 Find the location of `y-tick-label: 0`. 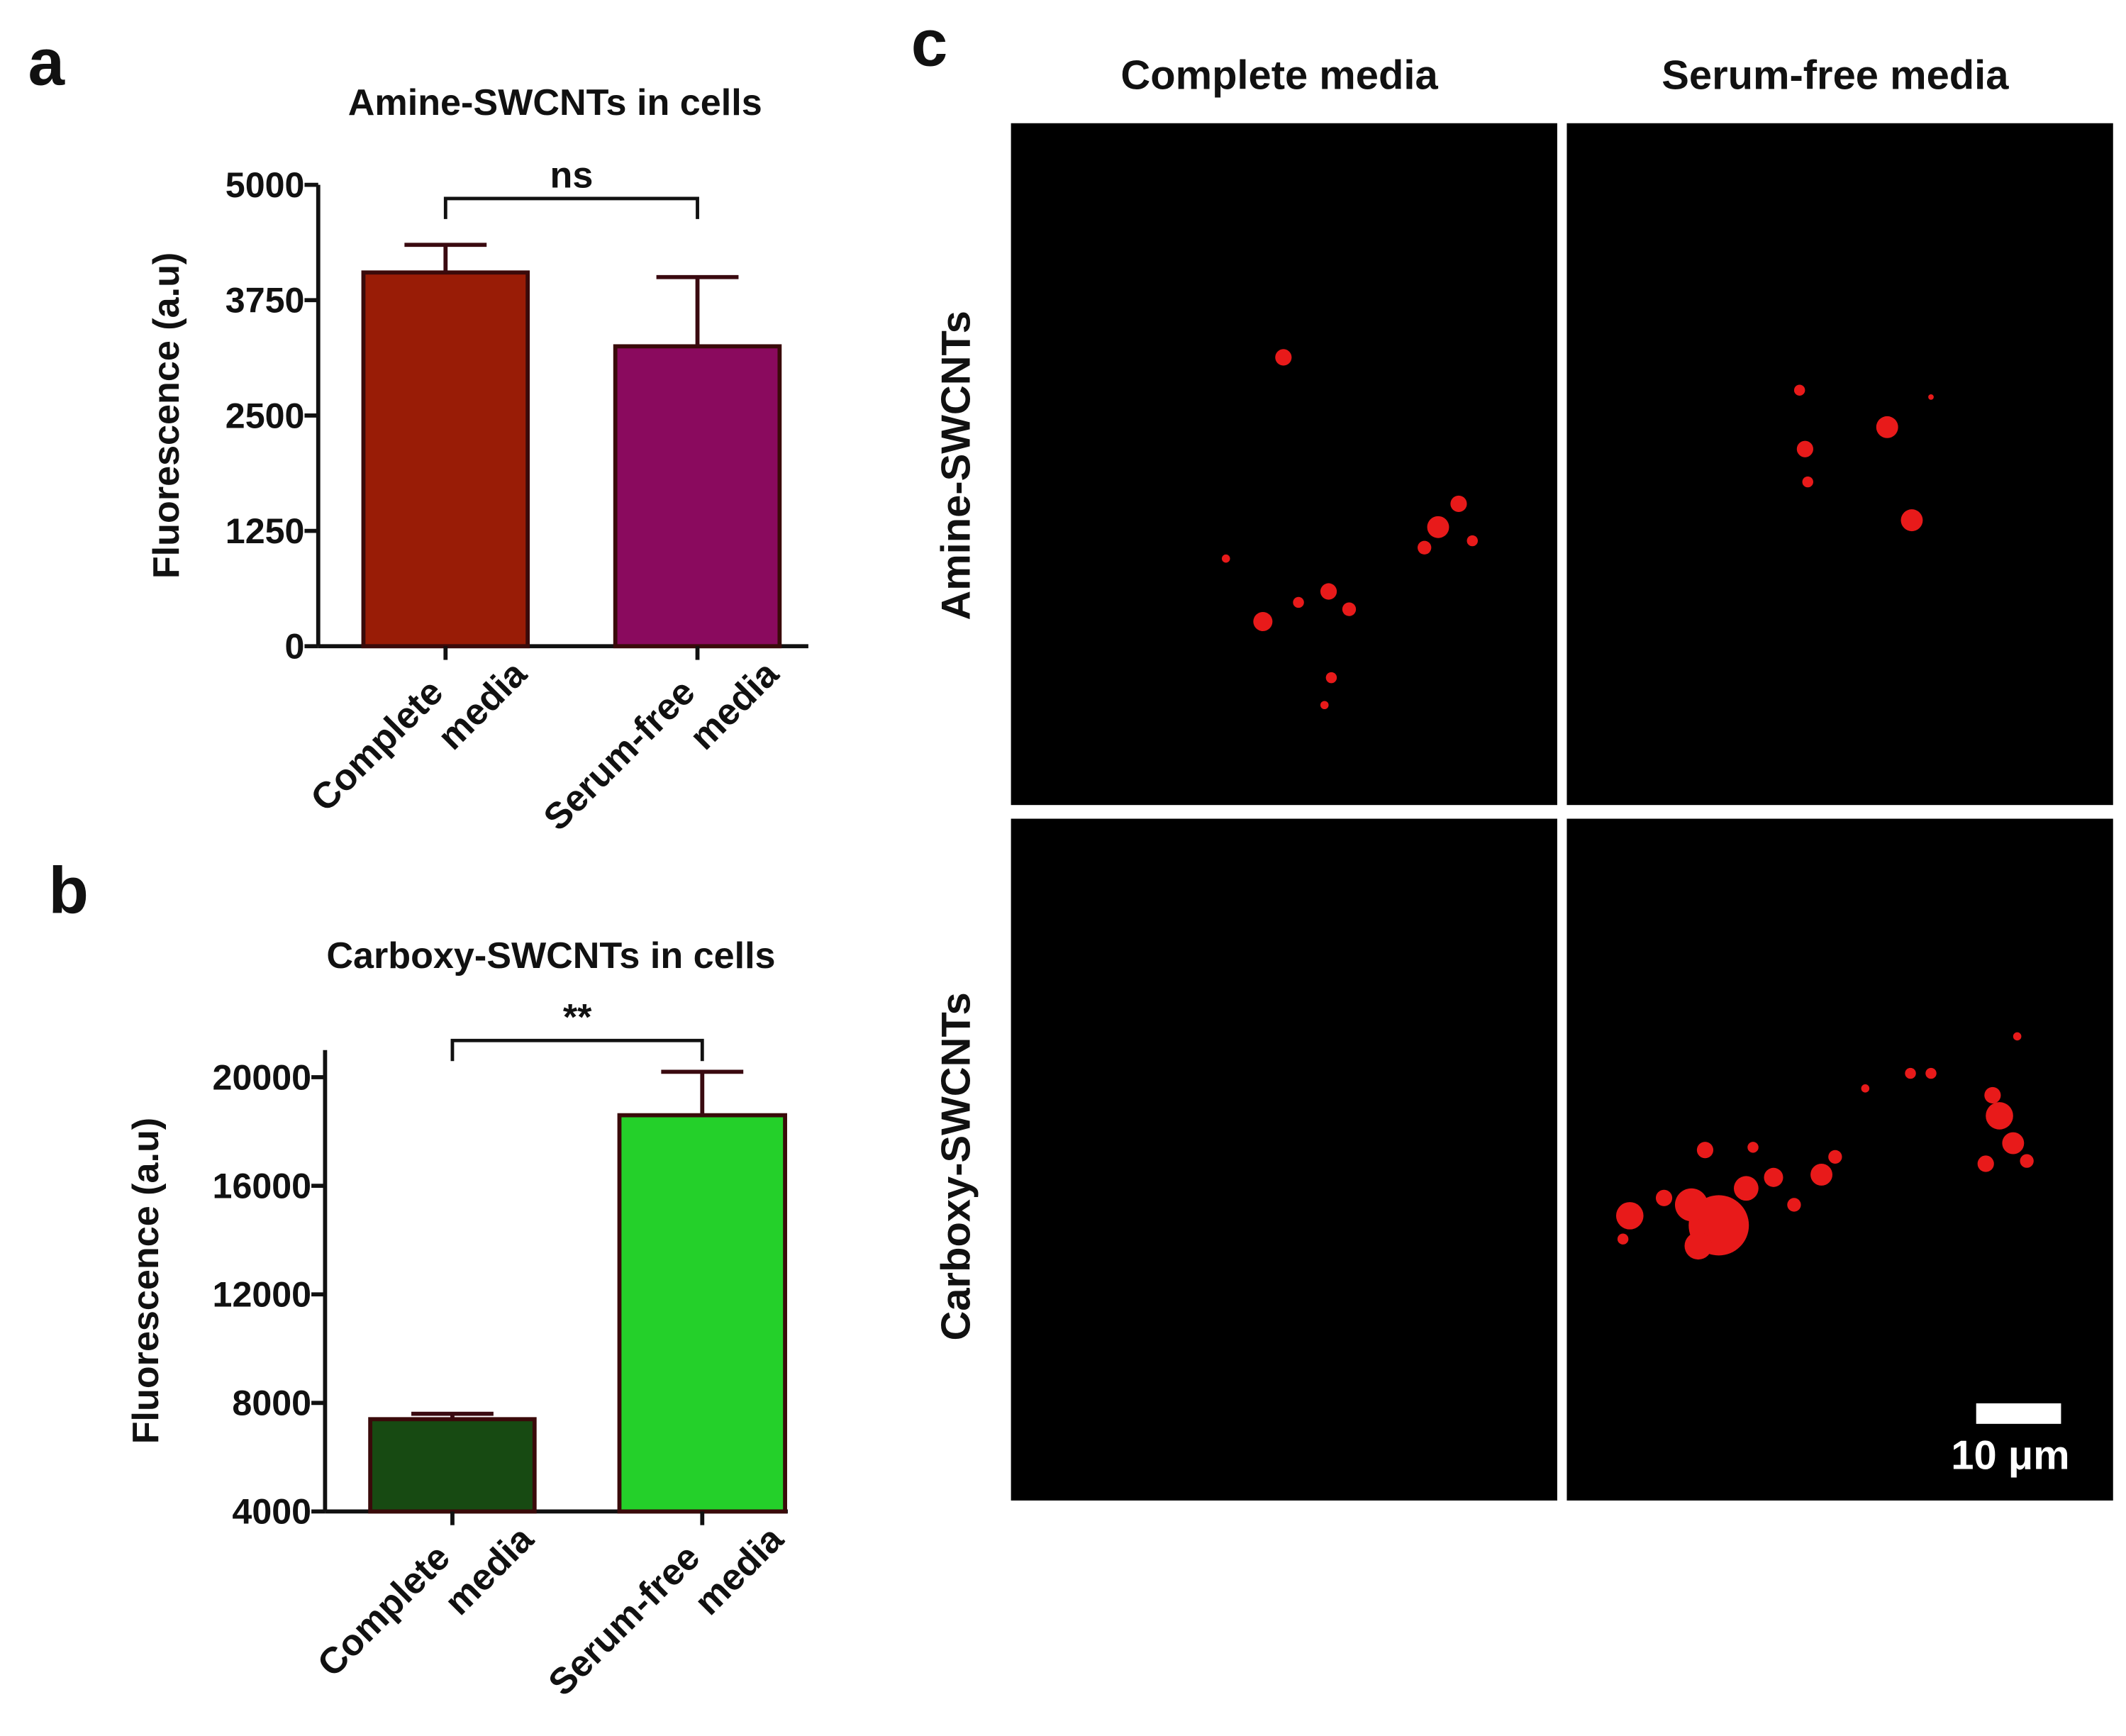

y-tick-label: 0 is located at coordinates (295, 647).